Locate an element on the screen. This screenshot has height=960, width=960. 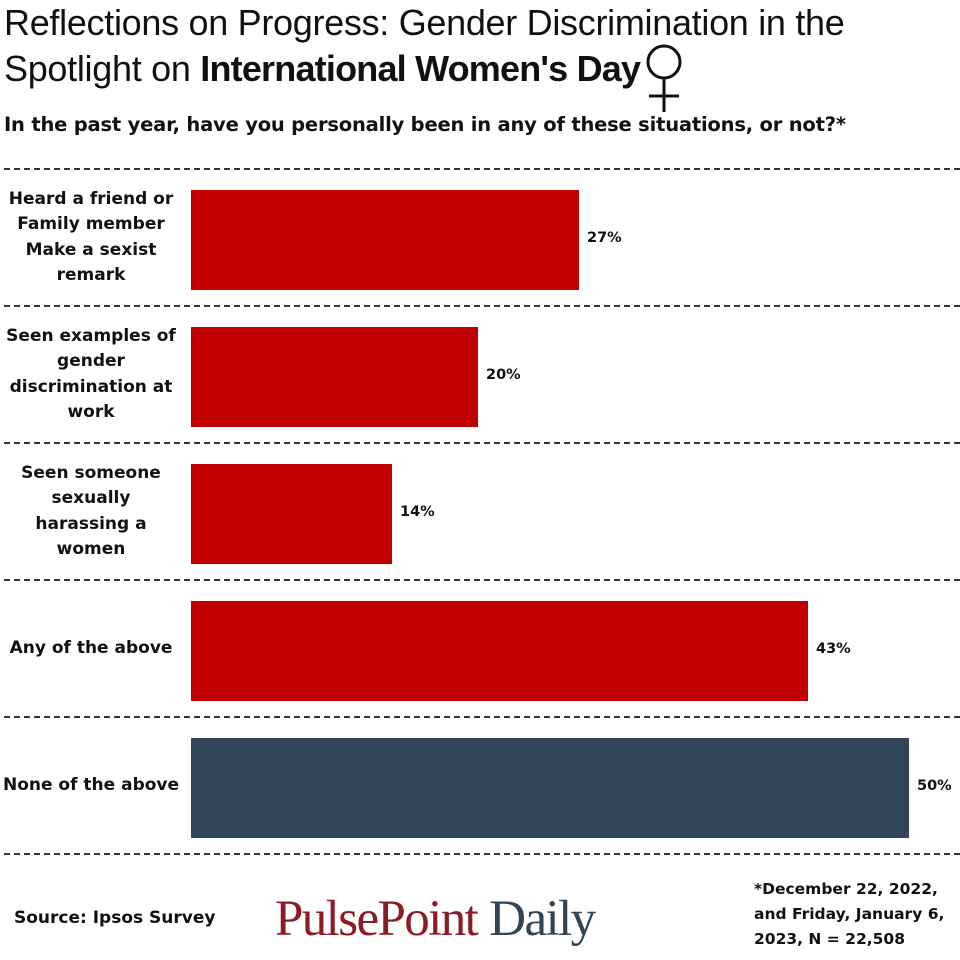
category-label: Any of the above is located at coordinates (91, 647).